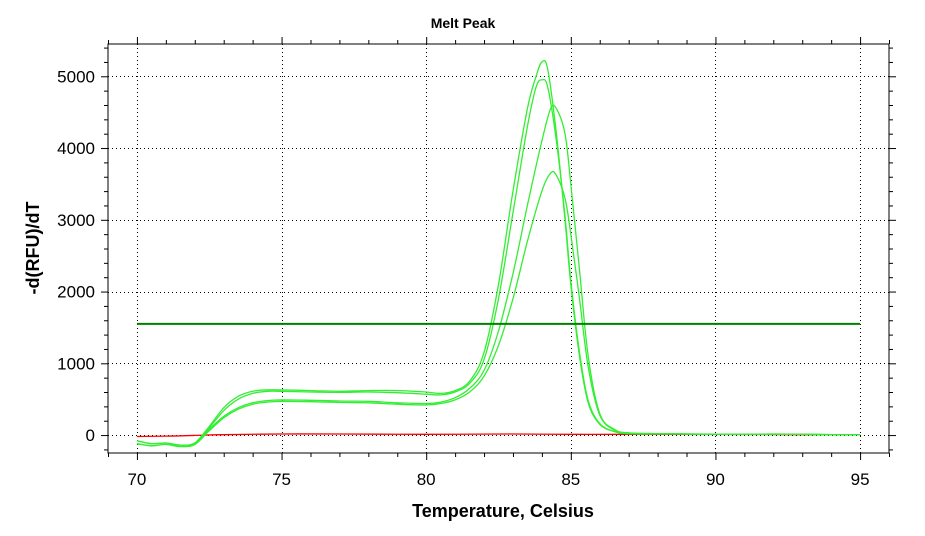 Image resolution: width=925 pixels, height=536 pixels. What do you see at coordinates (715, 479) in the screenshot?
I see `x-tick-label: 90` at bounding box center [715, 479].